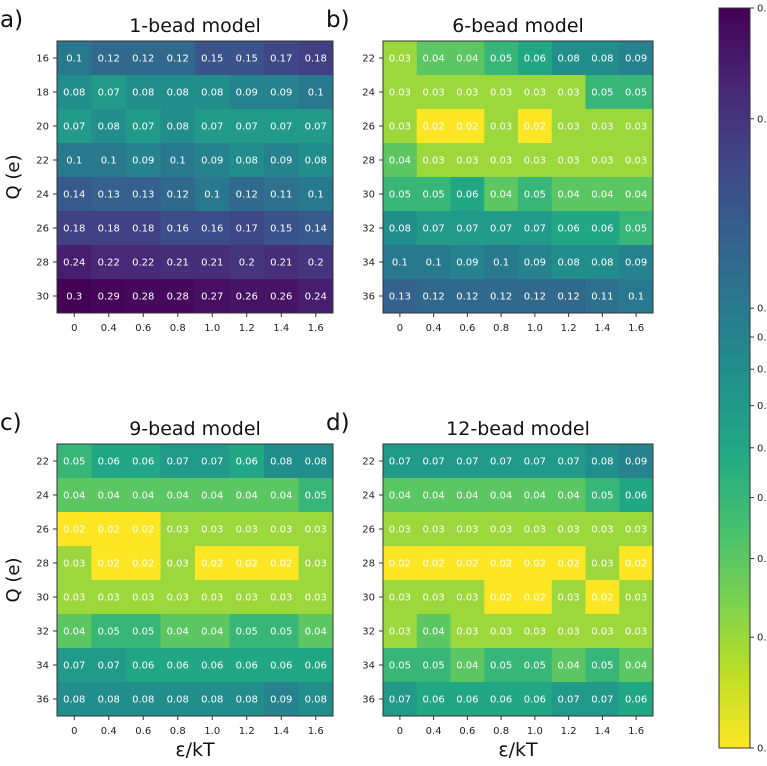 The image size is (767, 766). I want to click on colorbar-tick-label: 0.1, so click(762, 309).